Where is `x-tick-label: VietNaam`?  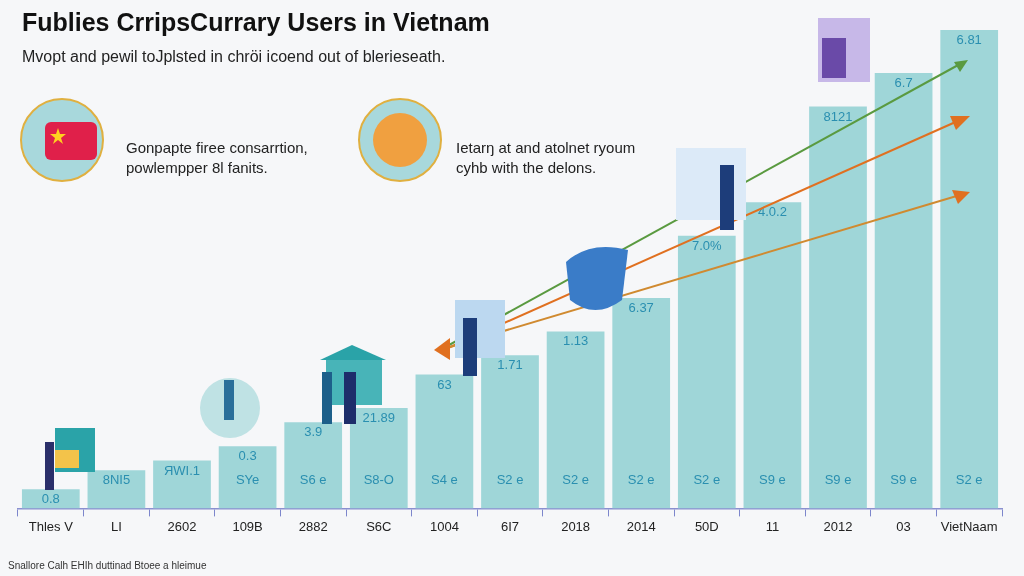 x-tick-label: VietNaam is located at coordinates (969, 526).